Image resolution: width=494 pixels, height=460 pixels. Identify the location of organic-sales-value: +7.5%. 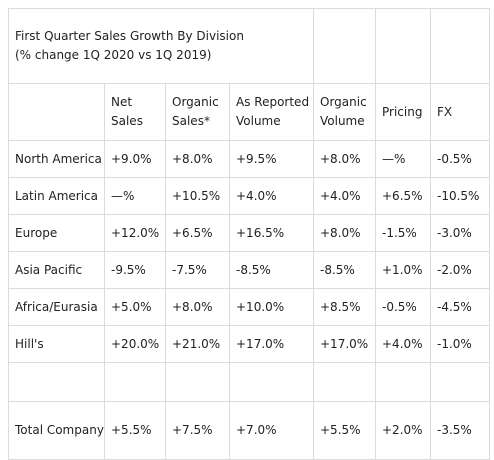
(197, 430).